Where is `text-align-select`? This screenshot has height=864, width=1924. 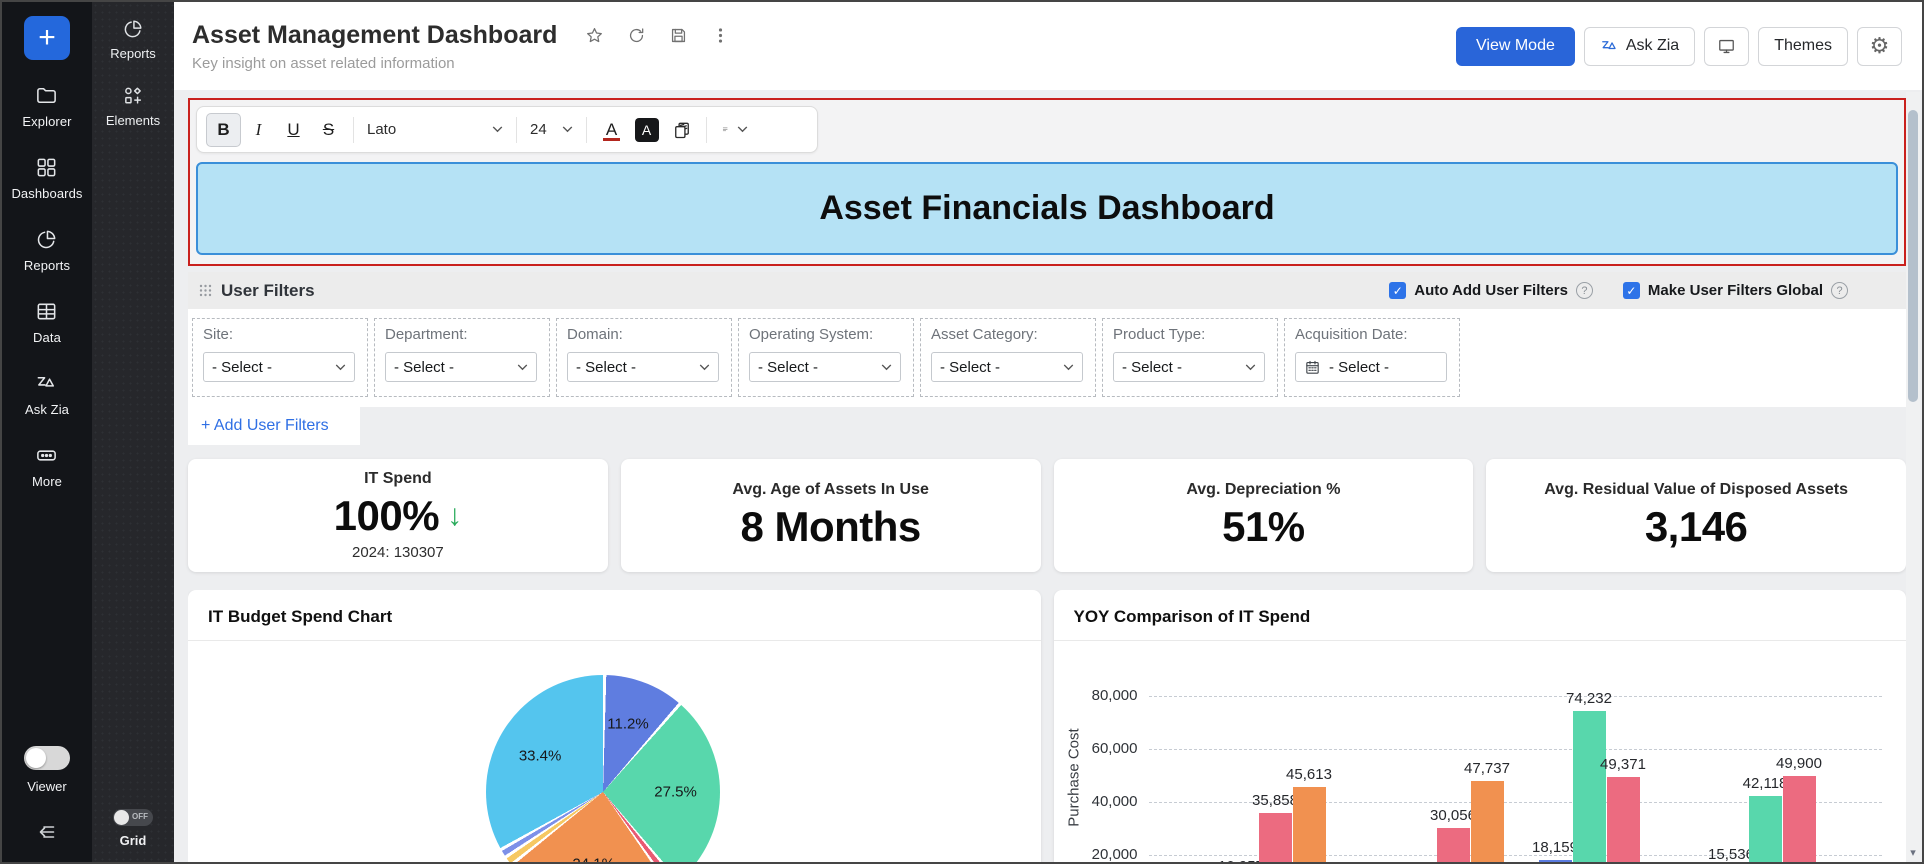 text-align-select is located at coordinates (734, 129).